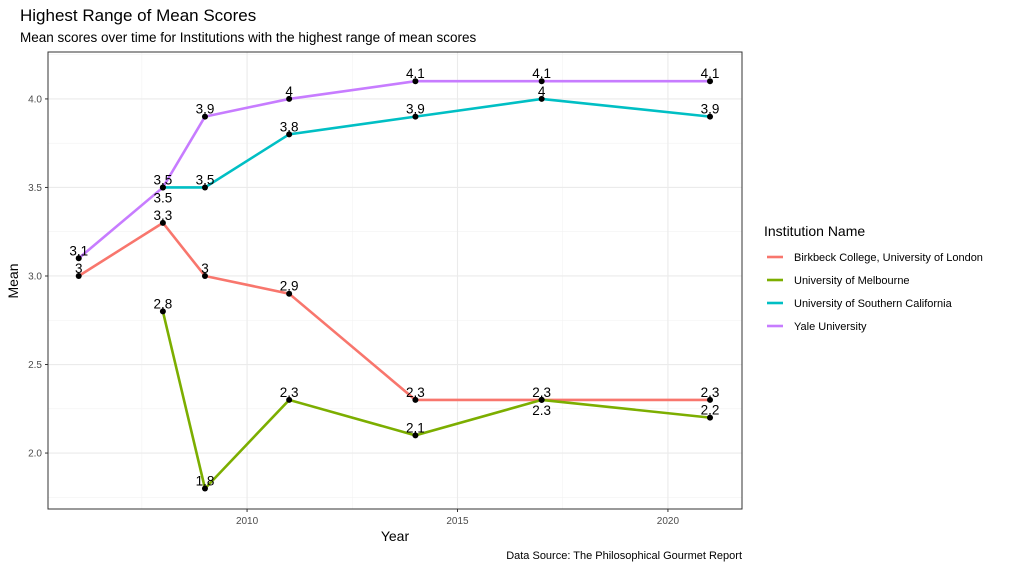 The height and width of the screenshot is (574, 1011). Describe the element at coordinates (289, 126) in the screenshot. I see `data-label: 3.8` at that location.